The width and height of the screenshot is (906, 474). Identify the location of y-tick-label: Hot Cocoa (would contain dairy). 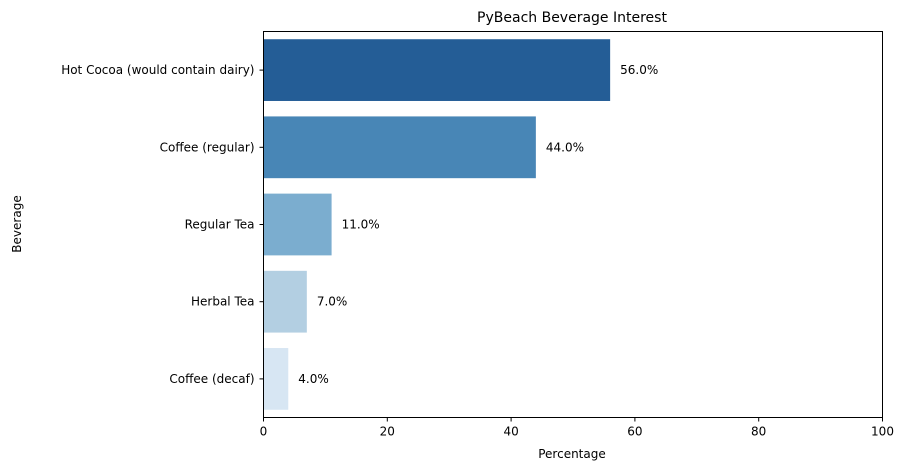
(157, 70).